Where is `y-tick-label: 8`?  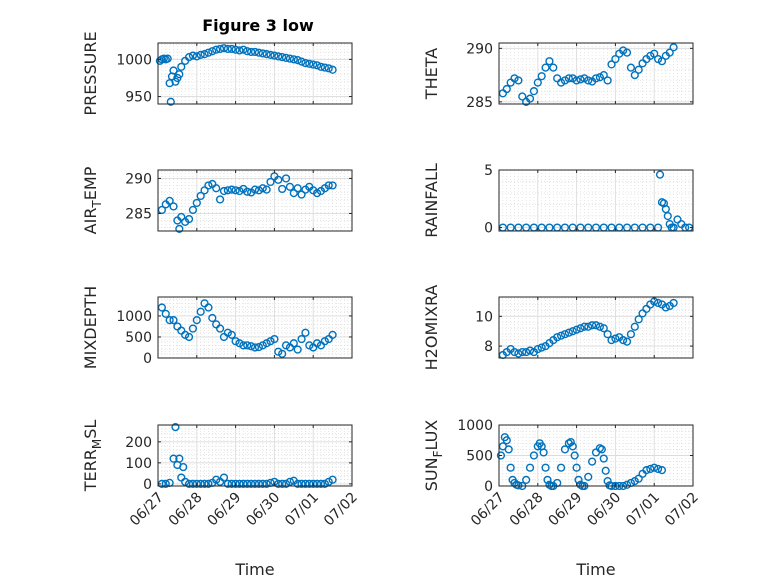 y-tick-label: 8 is located at coordinates (488, 347).